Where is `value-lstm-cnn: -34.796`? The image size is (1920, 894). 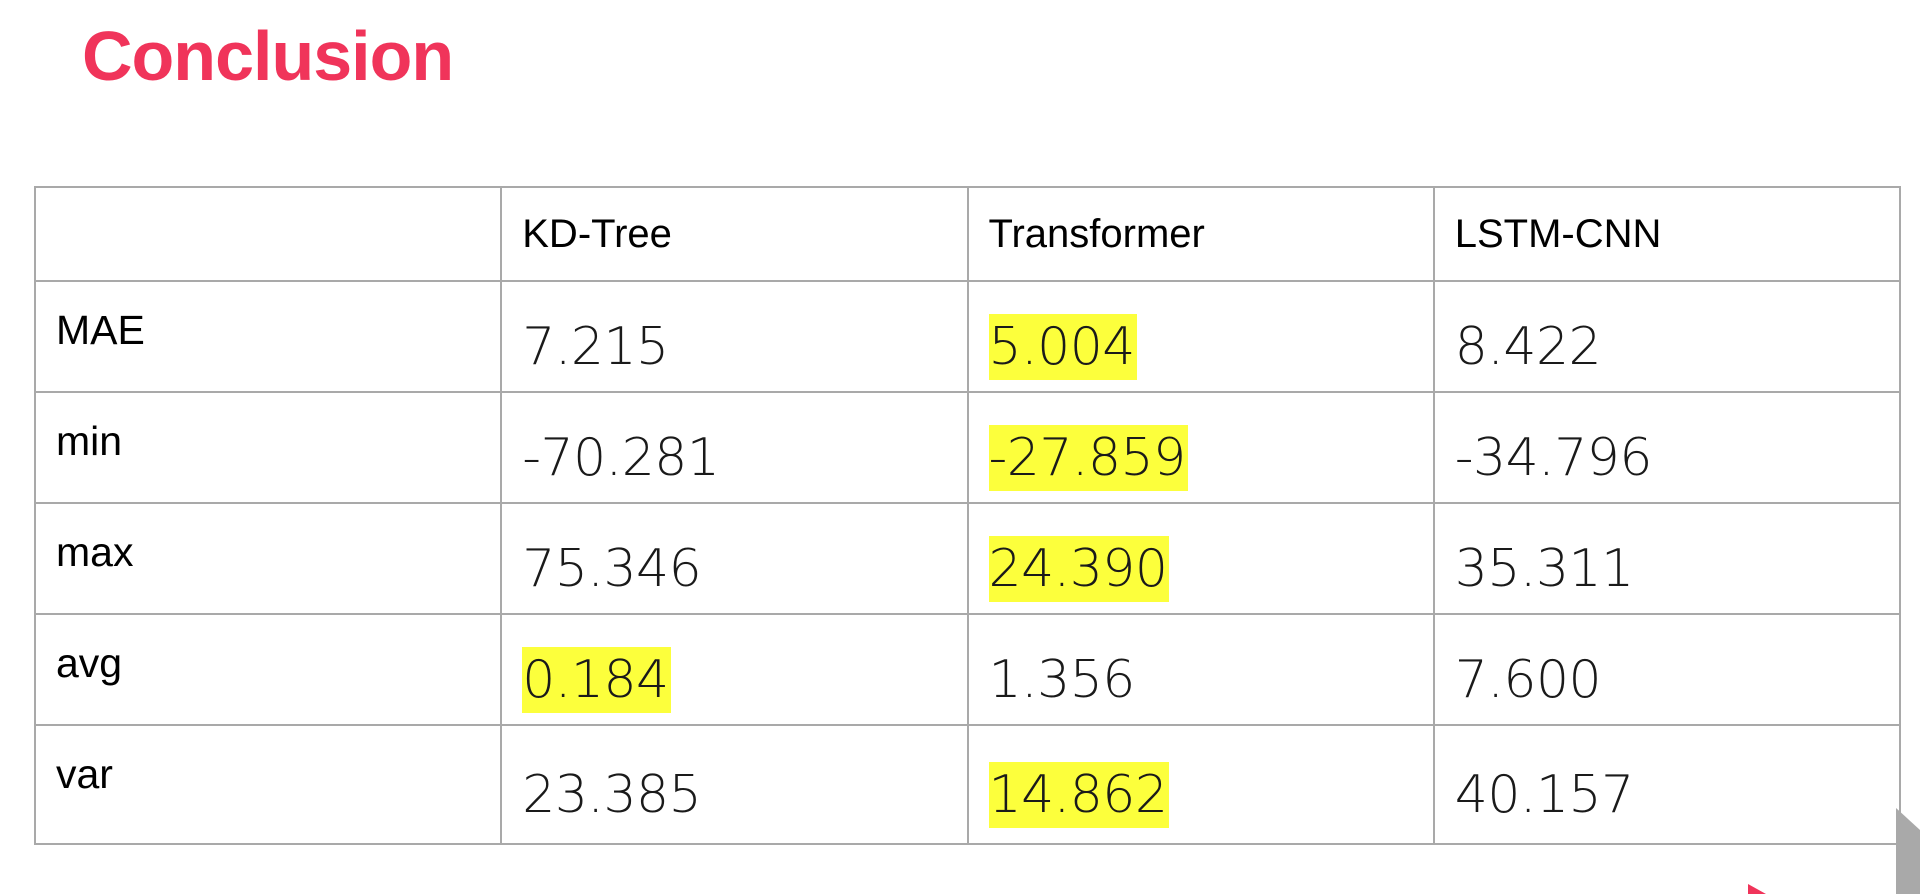
value-lstm-cnn: -34.796 is located at coordinates (1553, 458).